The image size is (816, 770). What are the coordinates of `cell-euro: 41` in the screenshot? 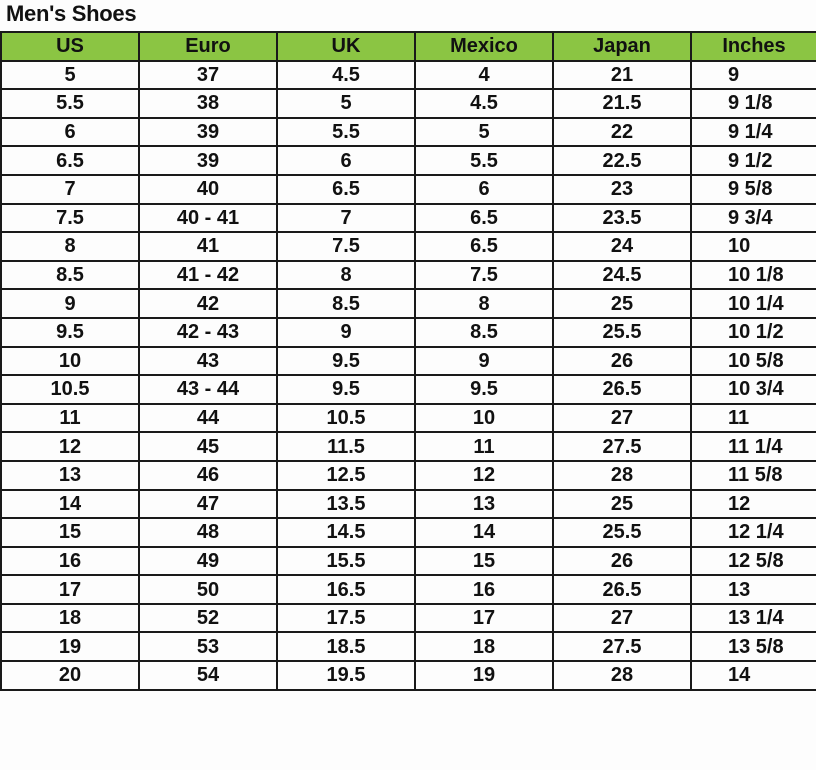 It's located at (208, 246).